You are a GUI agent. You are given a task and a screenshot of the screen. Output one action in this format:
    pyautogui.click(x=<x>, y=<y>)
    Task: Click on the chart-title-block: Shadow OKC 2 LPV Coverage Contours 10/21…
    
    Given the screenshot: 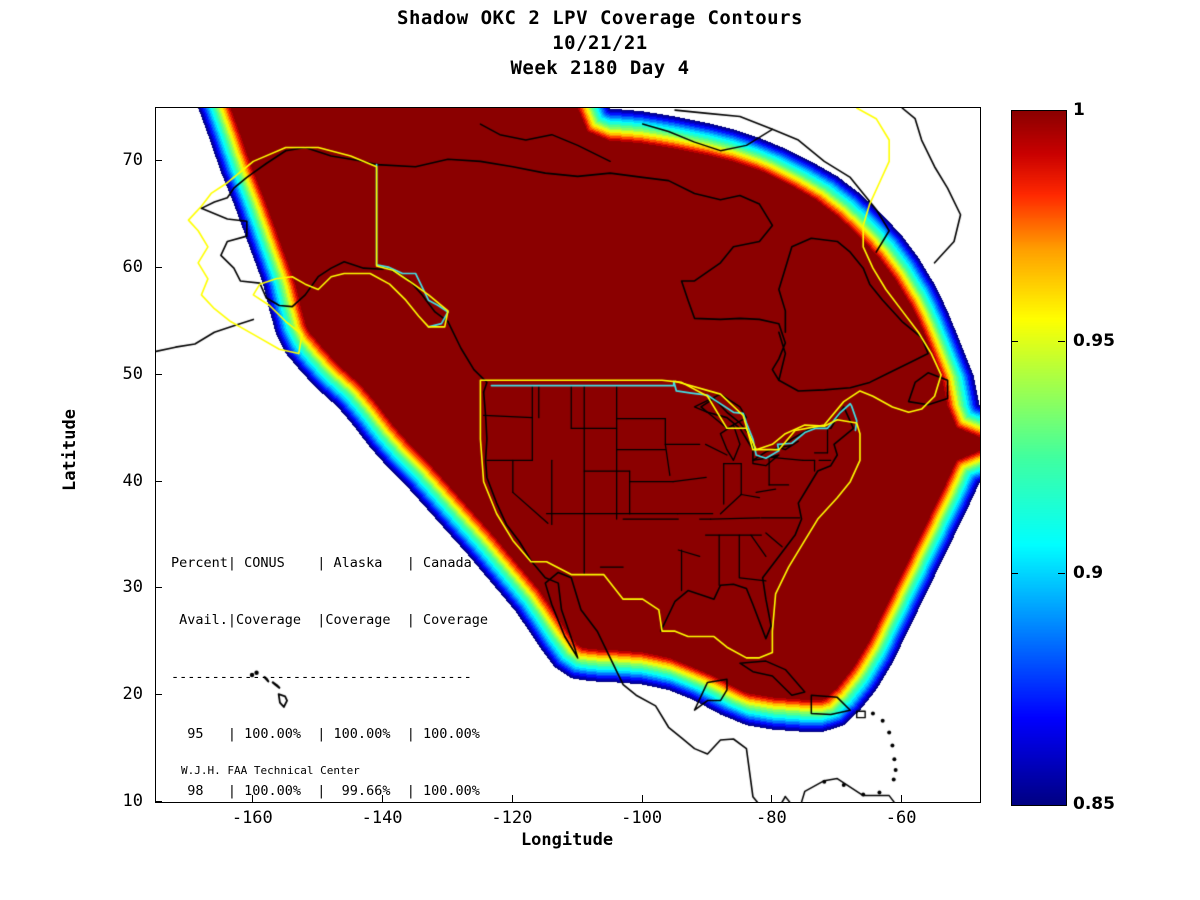 What is the action you would take?
    pyautogui.click(x=600, y=43)
    